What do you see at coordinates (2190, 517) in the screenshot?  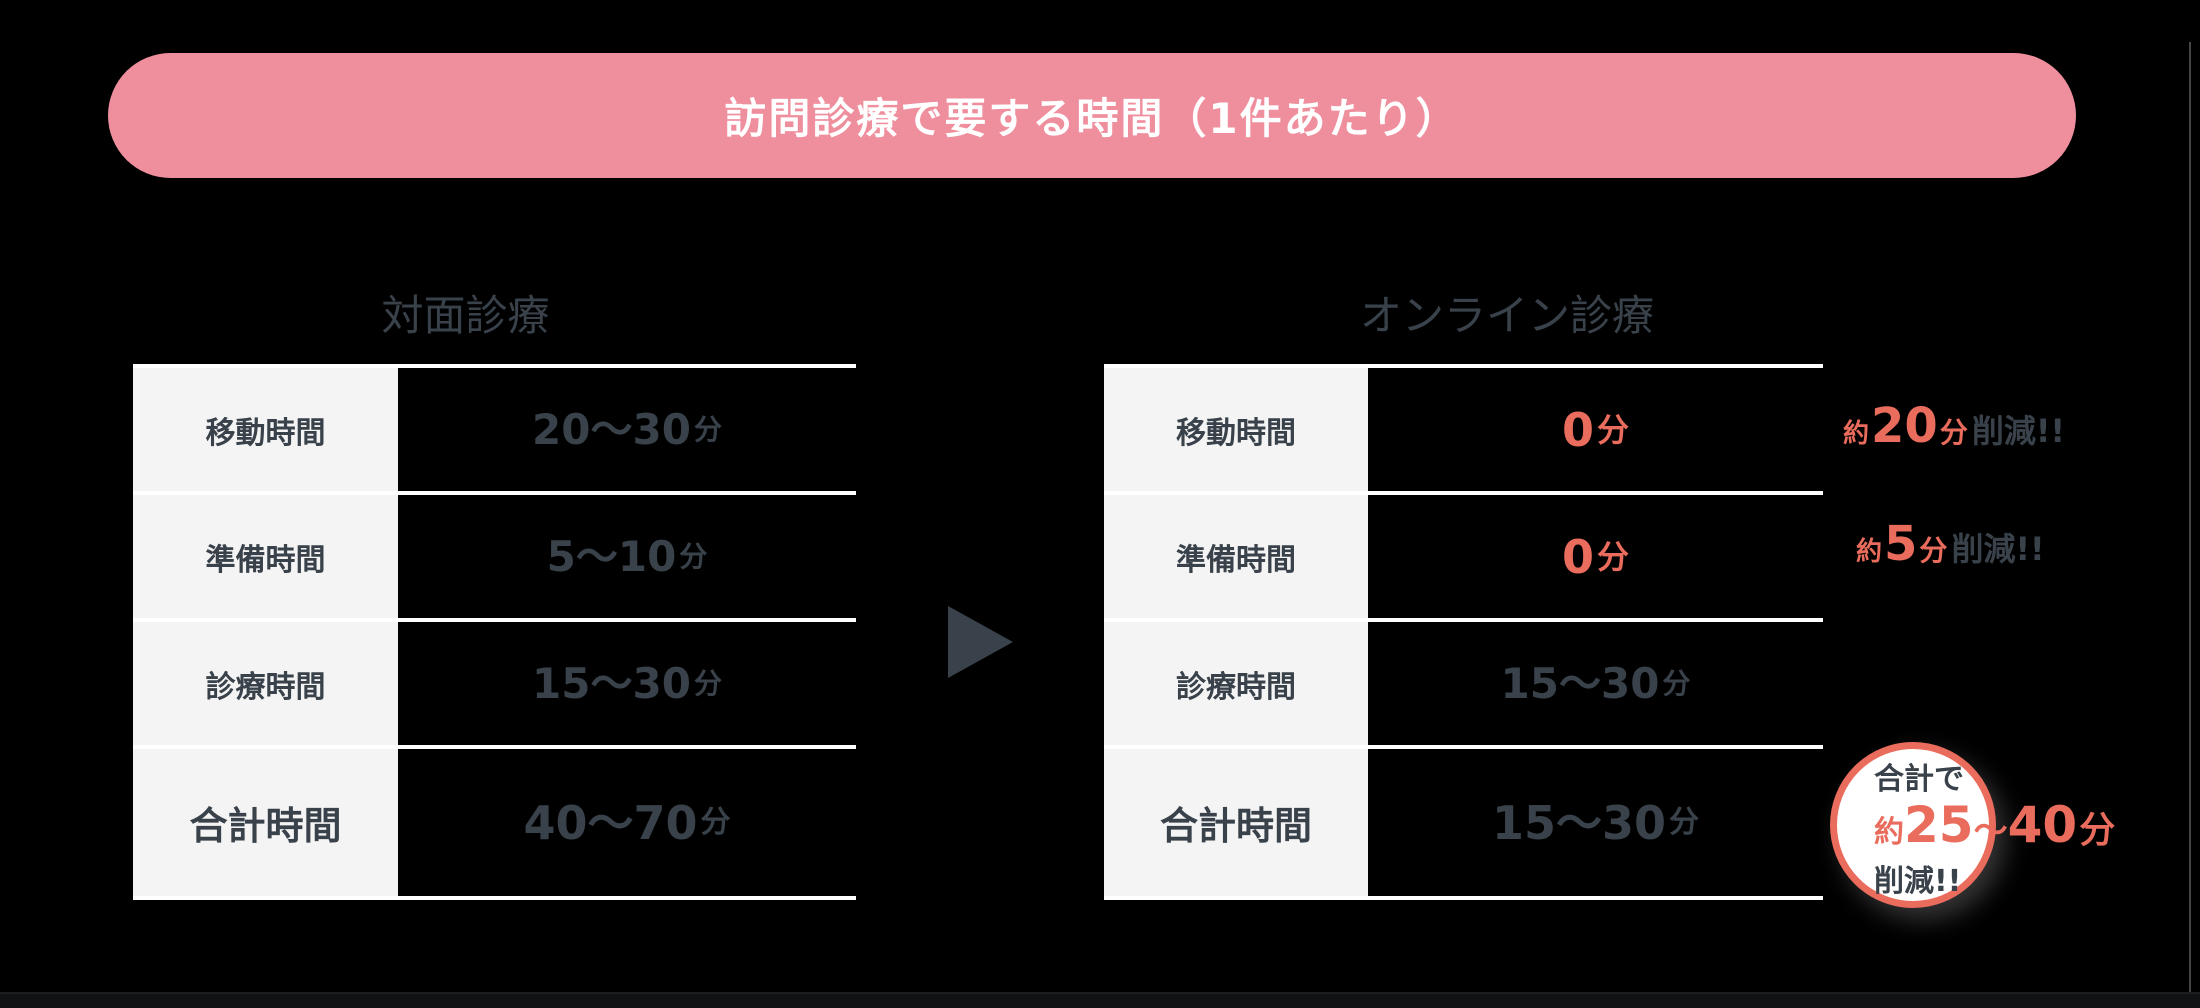 I see `right-edge-scrollbar` at bounding box center [2190, 517].